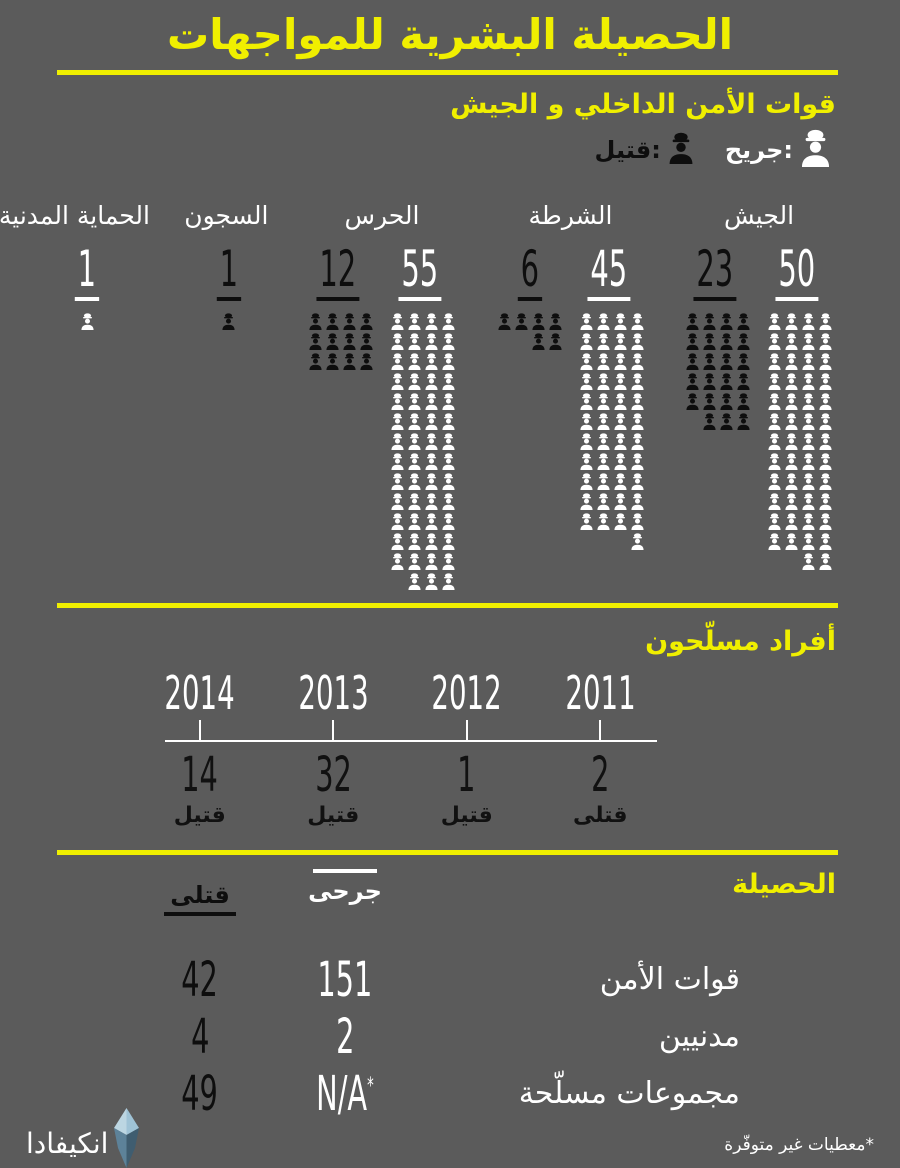 The height and width of the screenshot is (1168, 900). I want to click on timeline-value-col: 2 قتلى, so click(601, 785).